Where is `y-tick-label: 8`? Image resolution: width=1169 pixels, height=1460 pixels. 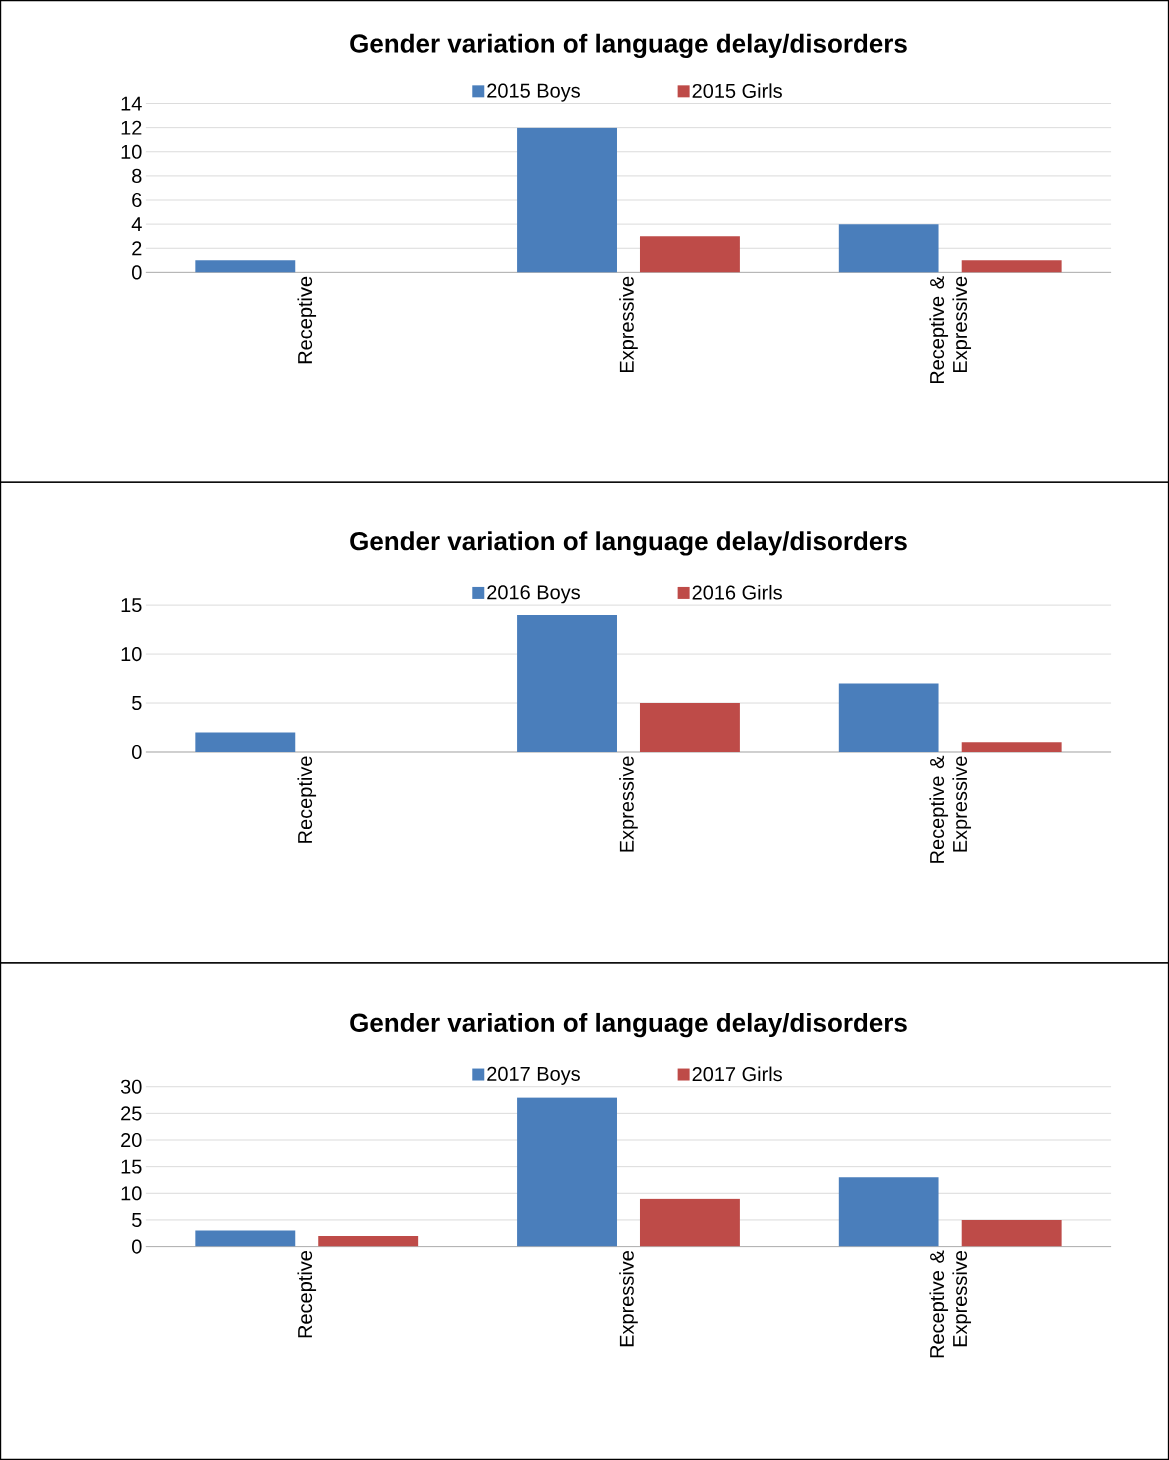 y-tick-label: 8 is located at coordinates (137, 175).